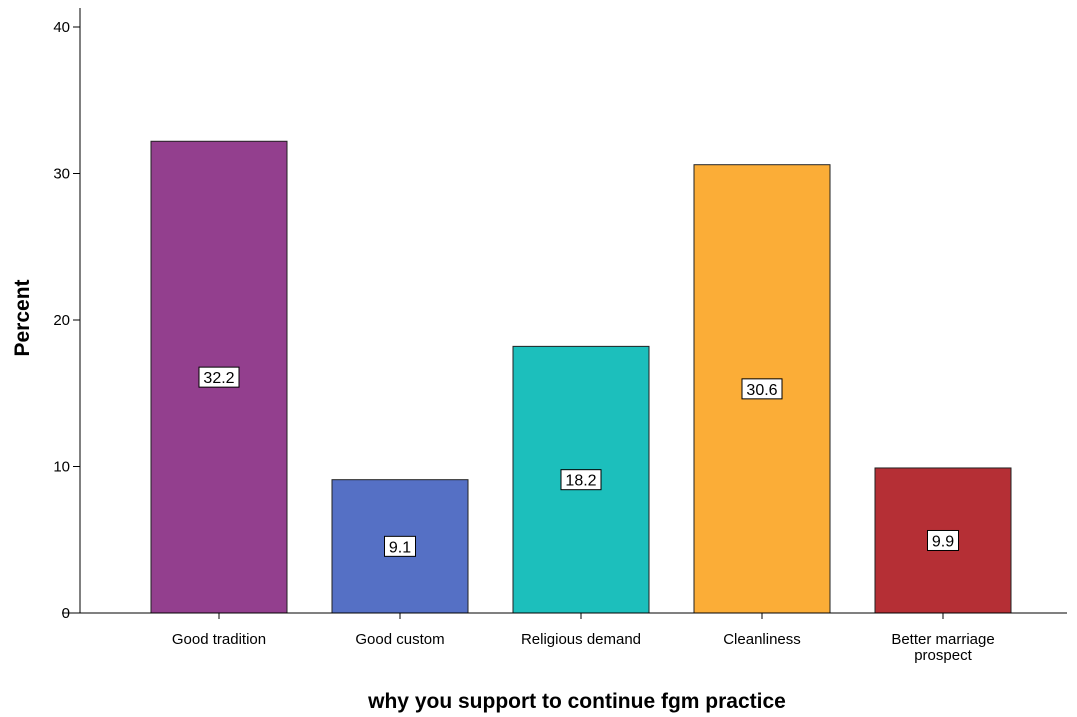 This screenshot has height=717, width=1077. Describe the element at coordinates (61, 320) in the screenshot. I see `y-tick-label: 20` at that location.